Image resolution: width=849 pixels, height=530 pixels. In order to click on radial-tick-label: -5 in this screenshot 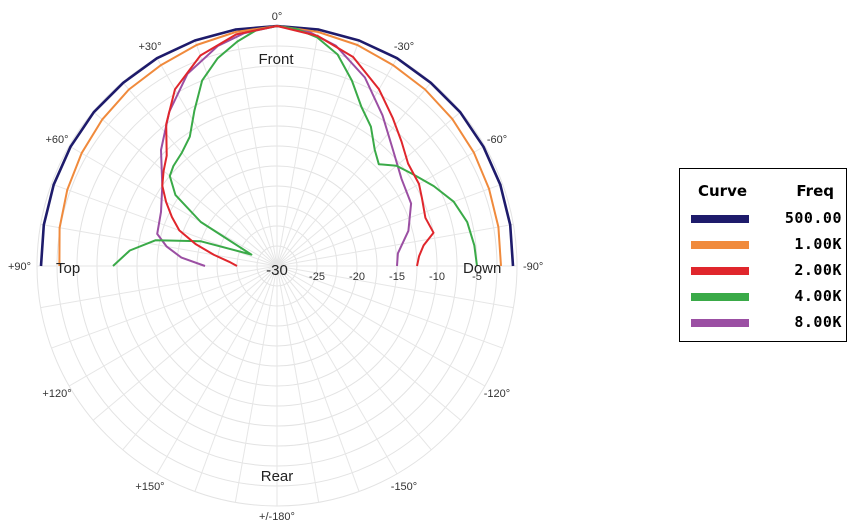, I will do `click(477, 277)`.